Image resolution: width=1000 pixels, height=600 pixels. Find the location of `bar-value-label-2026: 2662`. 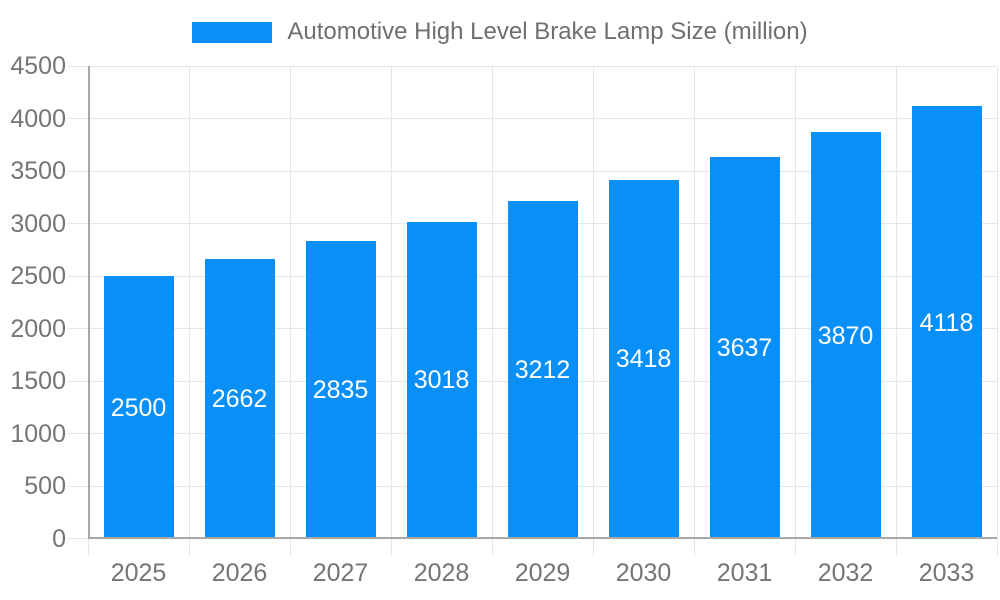

bar-value-label-2026: 2662 is located at coordinates (239, 399).